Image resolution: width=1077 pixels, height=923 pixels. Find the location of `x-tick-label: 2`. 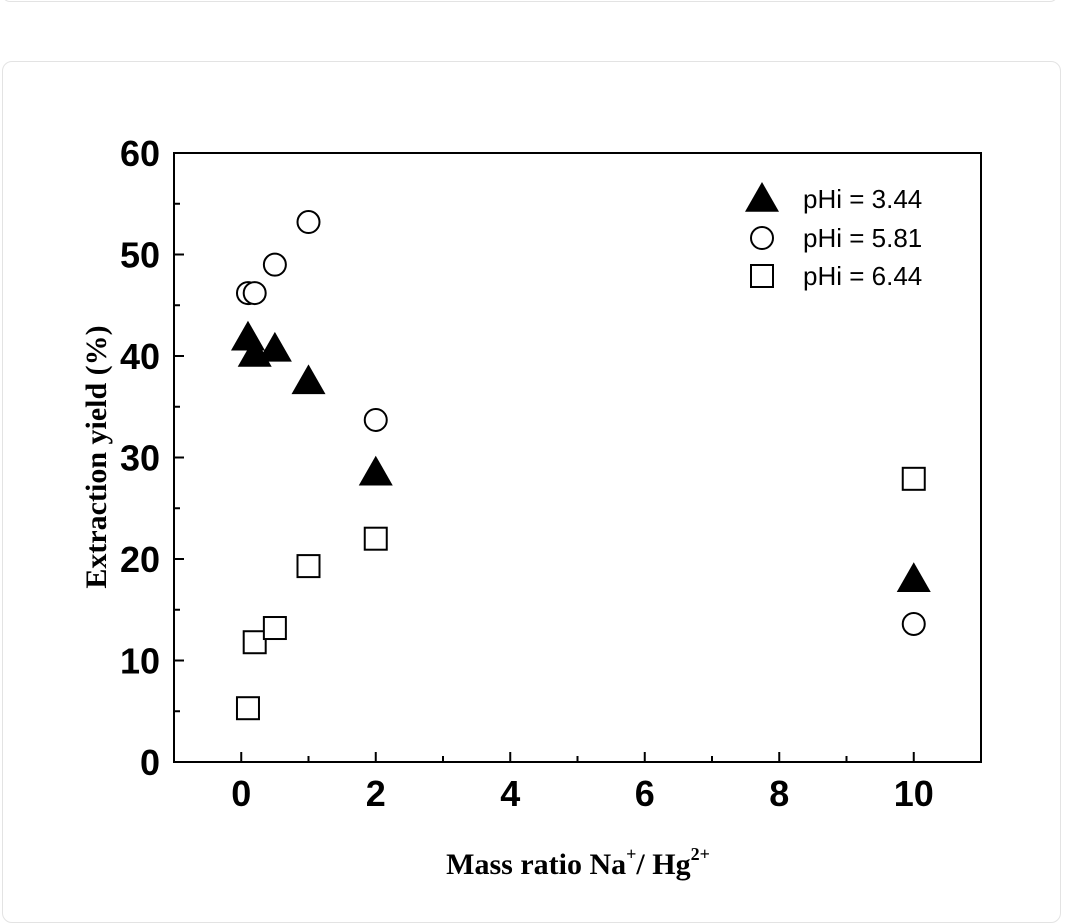

x-tick-label: 2 is located at coordinates (376, 793).